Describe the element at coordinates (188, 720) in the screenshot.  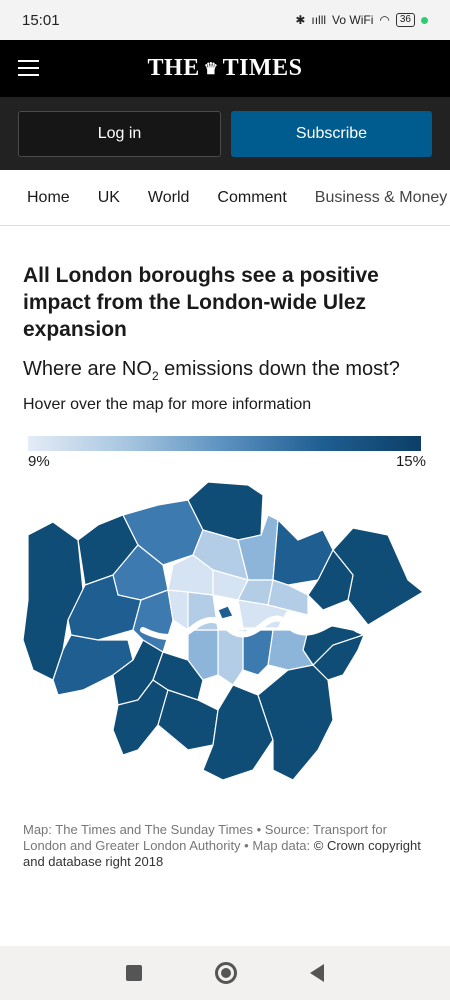
I see `borough-sutton` at that location.